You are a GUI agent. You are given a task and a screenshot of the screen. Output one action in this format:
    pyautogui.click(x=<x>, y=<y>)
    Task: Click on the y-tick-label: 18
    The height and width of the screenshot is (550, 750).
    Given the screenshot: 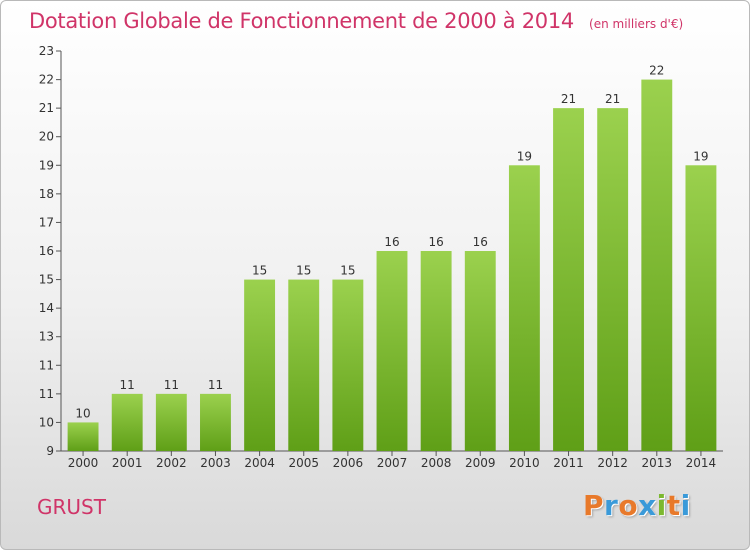 What is the action you would take?
    pyautogui.click(x=46, y=194)
    